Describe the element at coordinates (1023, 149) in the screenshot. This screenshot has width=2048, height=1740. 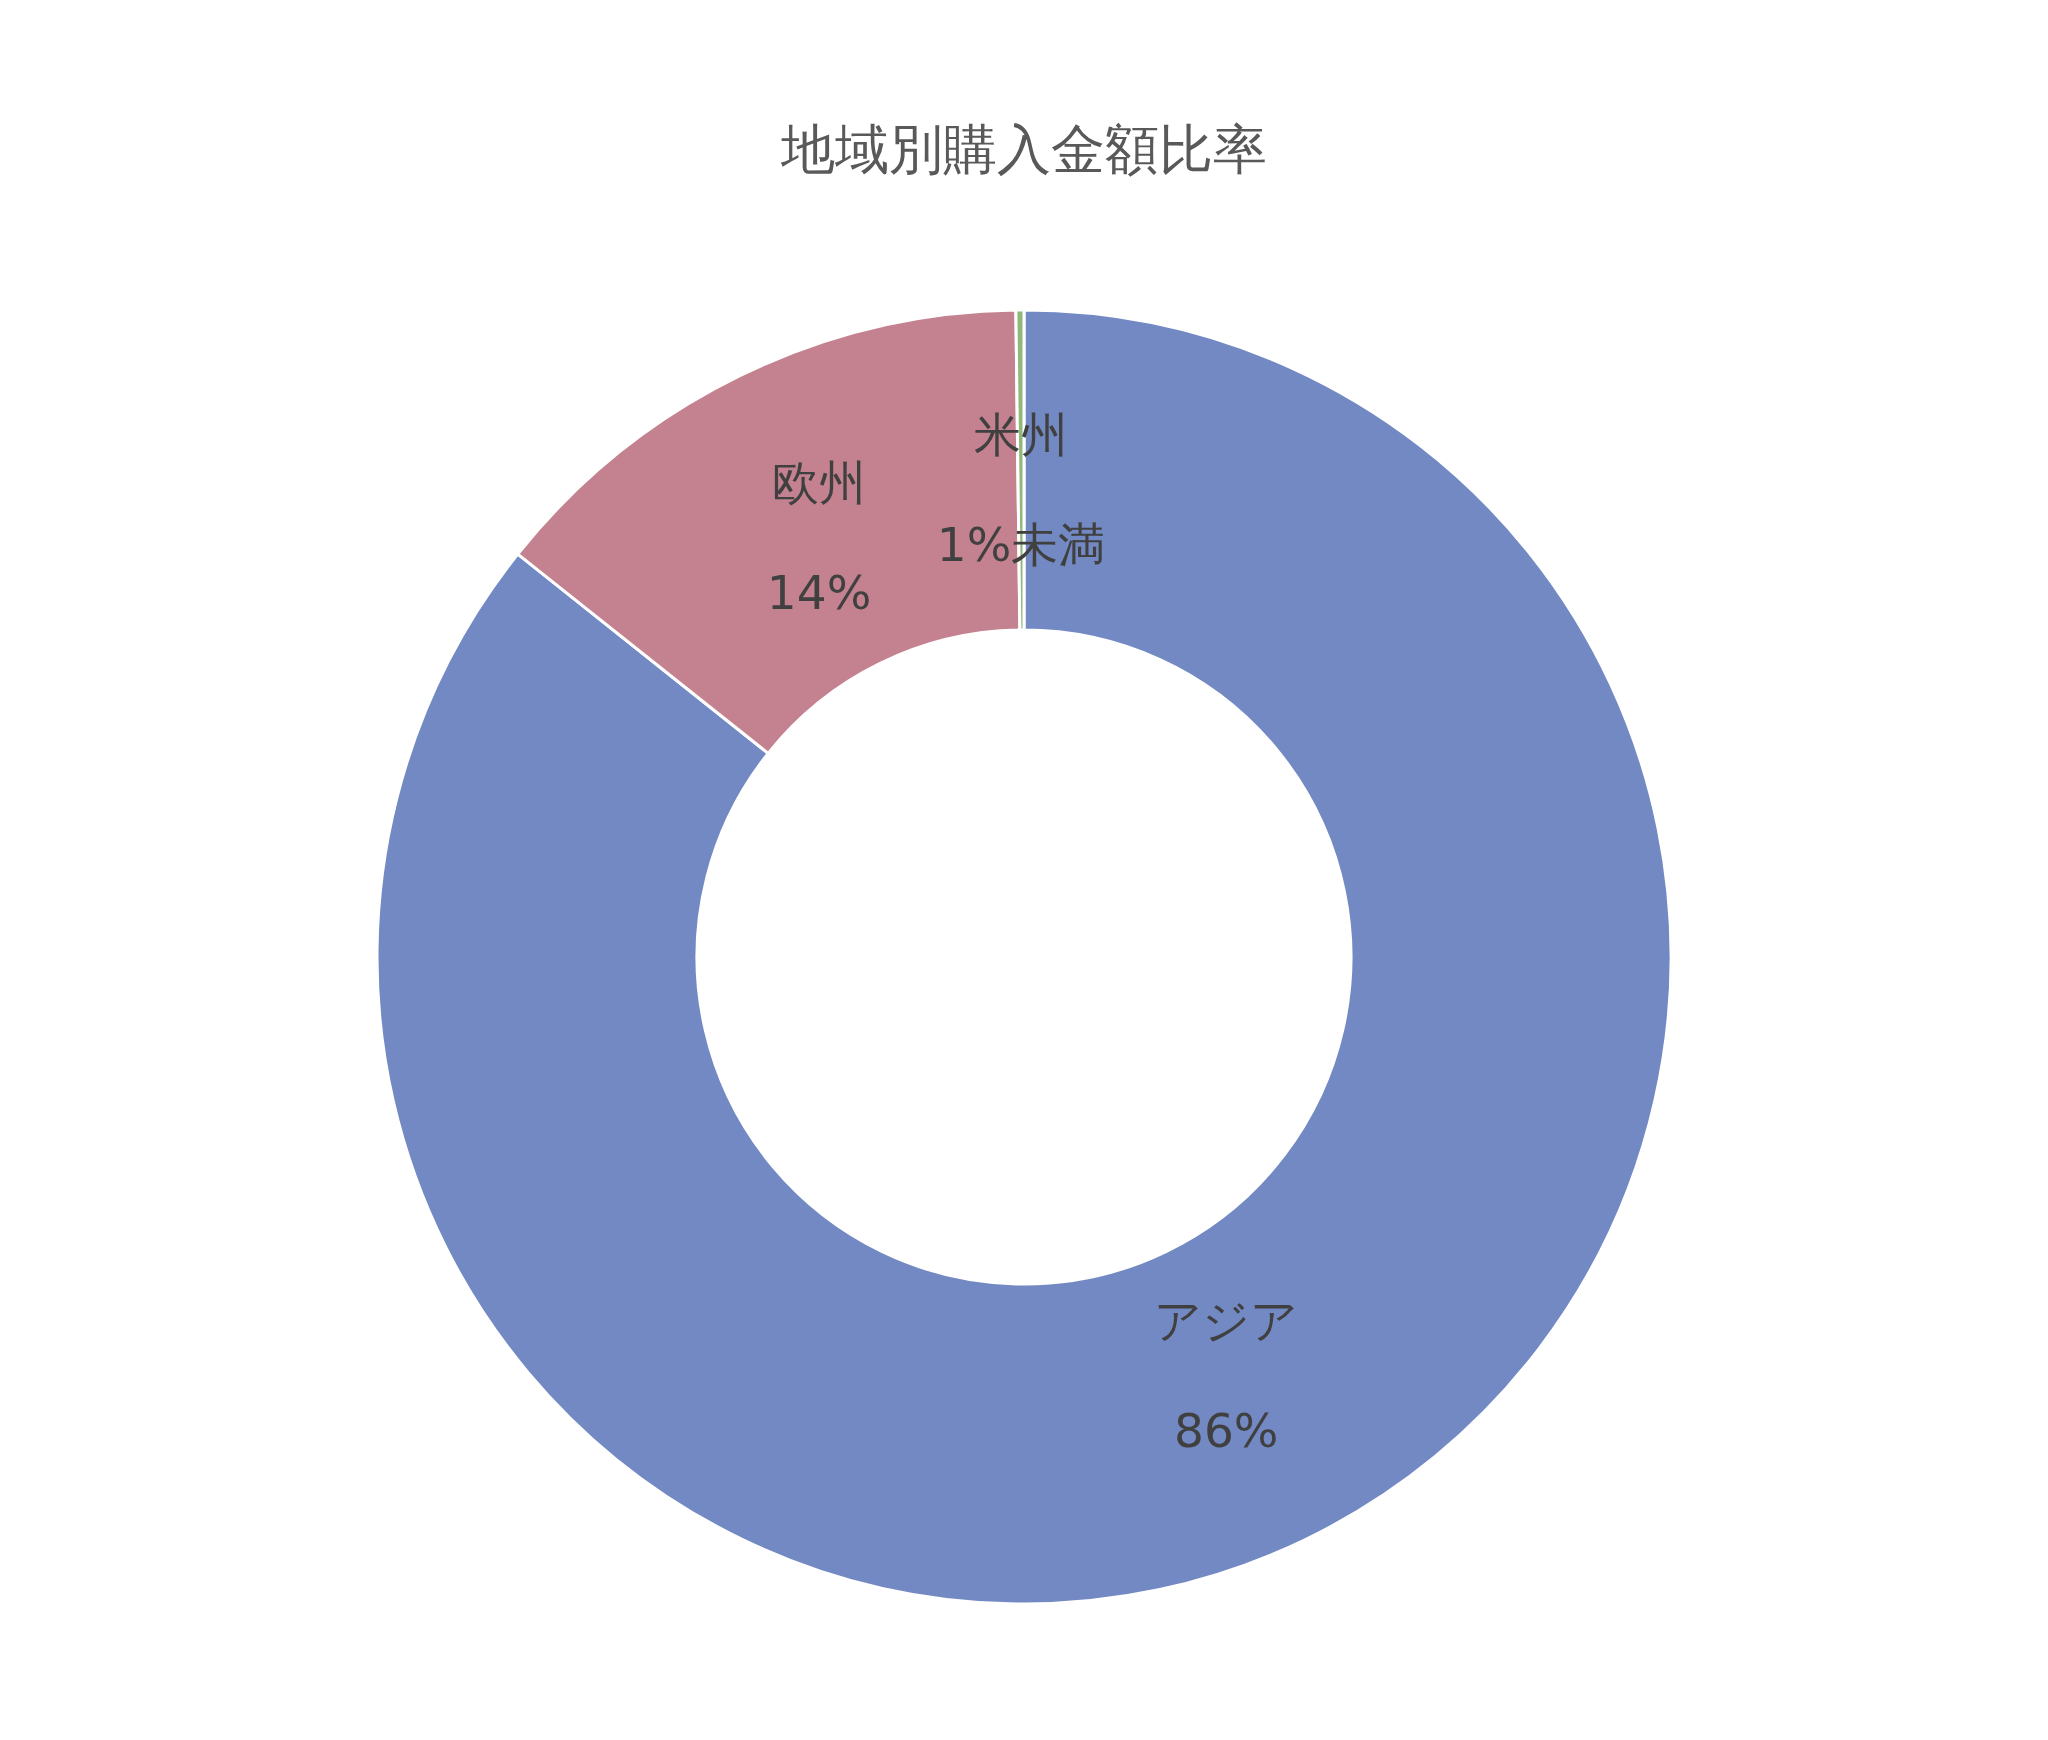
I see `chart-title: 地域別購入金額比率` at that location.